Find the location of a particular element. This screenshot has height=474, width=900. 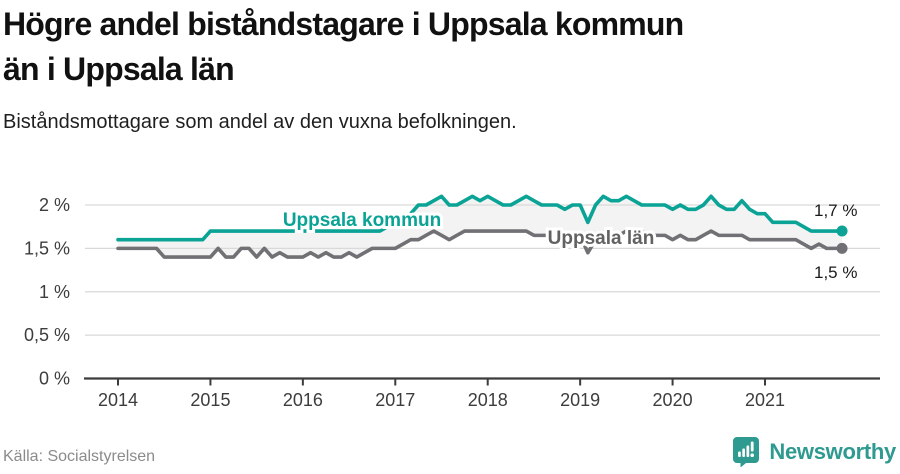

newsworthy-logo: Newsworthy is located at coordinates (814, 451).